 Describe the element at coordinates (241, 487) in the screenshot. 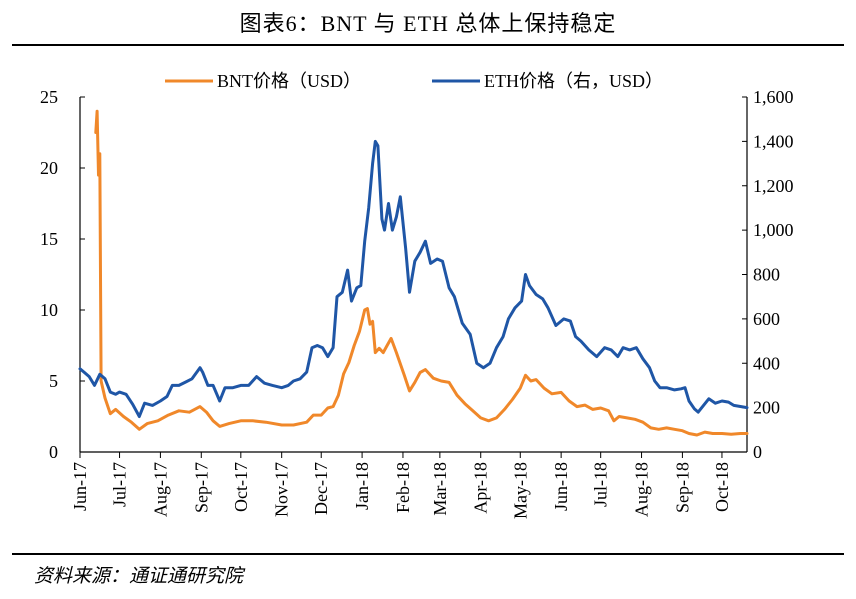

I see `x-tick-label: Oct-17` at that location.